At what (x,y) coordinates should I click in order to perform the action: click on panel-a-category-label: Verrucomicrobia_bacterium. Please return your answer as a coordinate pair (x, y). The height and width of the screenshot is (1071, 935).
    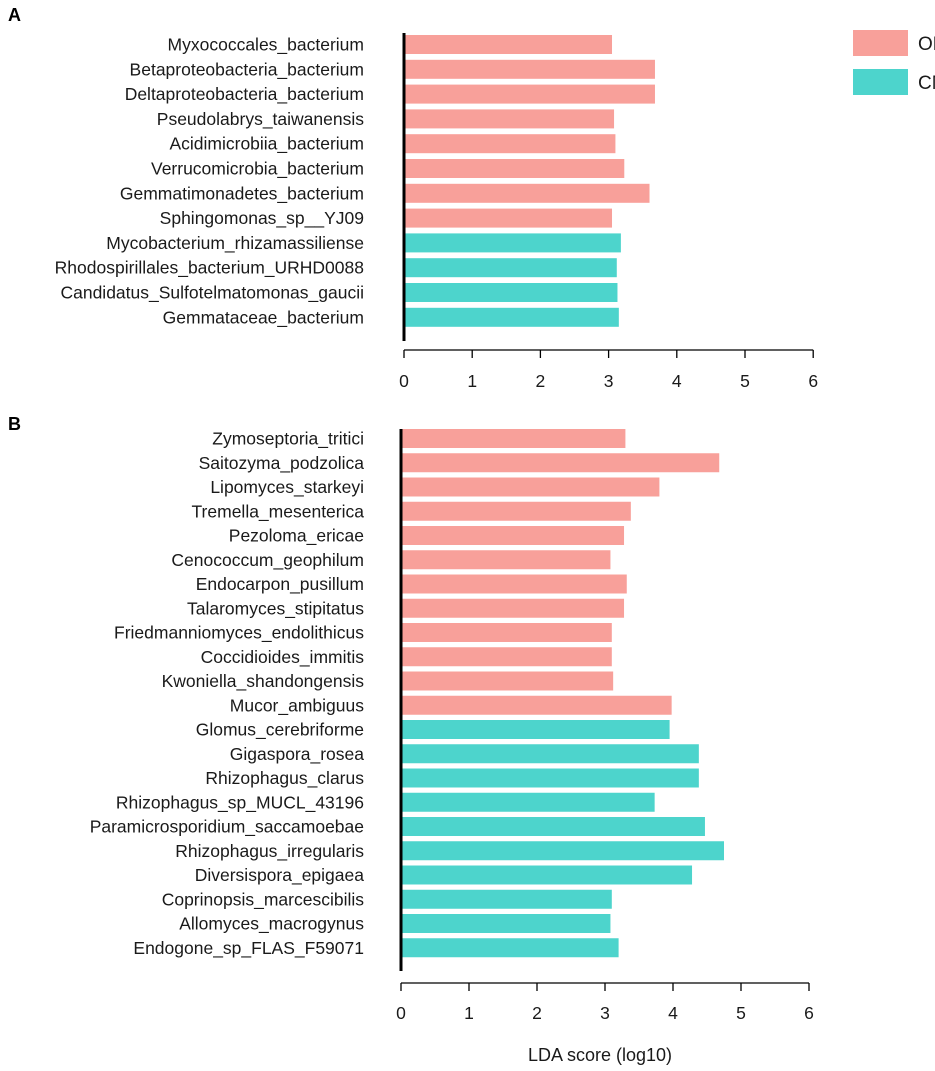
    Looking at the image, I should click on (257, 169).